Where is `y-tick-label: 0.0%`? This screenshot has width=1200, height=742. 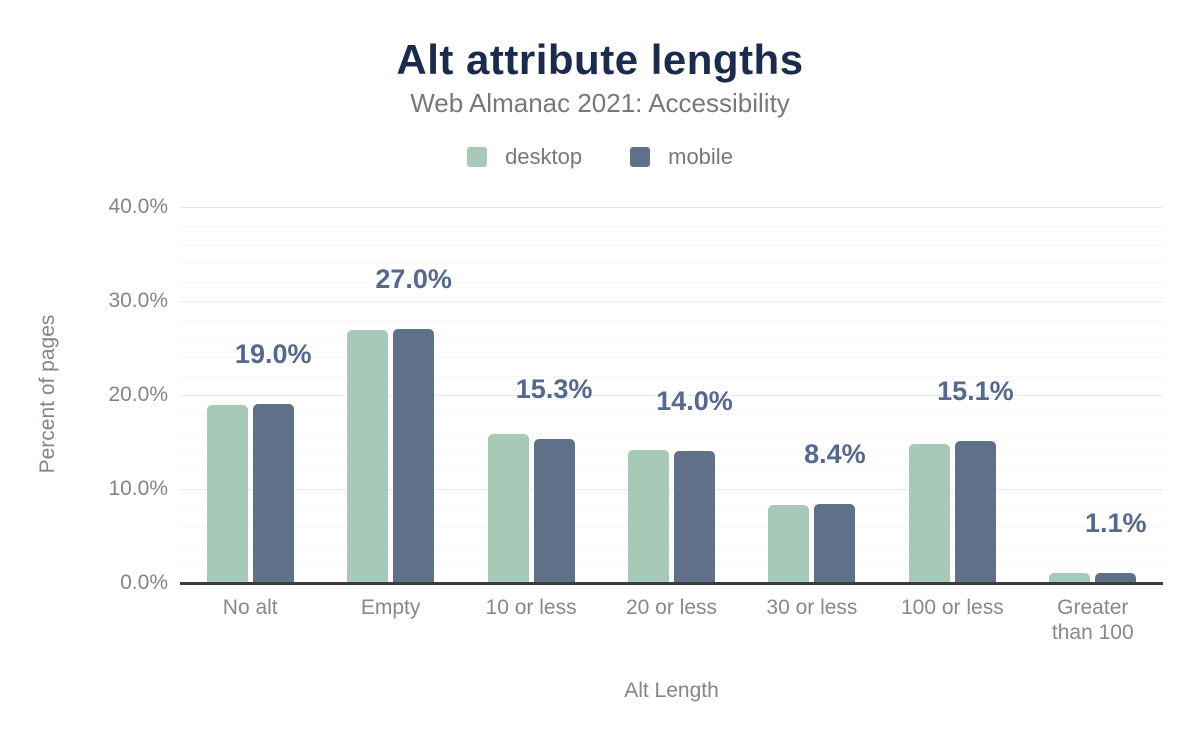 y-tick-label: 0.0% is located at coordinates (144, 582).